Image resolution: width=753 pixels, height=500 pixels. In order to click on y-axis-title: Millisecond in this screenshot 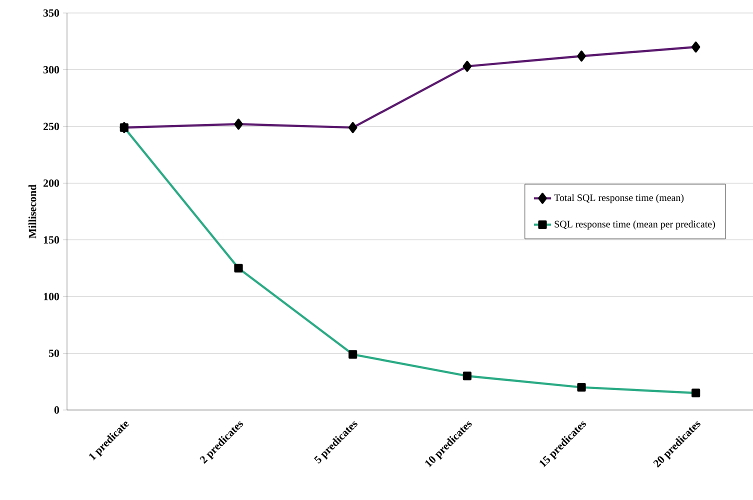, I will do `click(32, 211)`.